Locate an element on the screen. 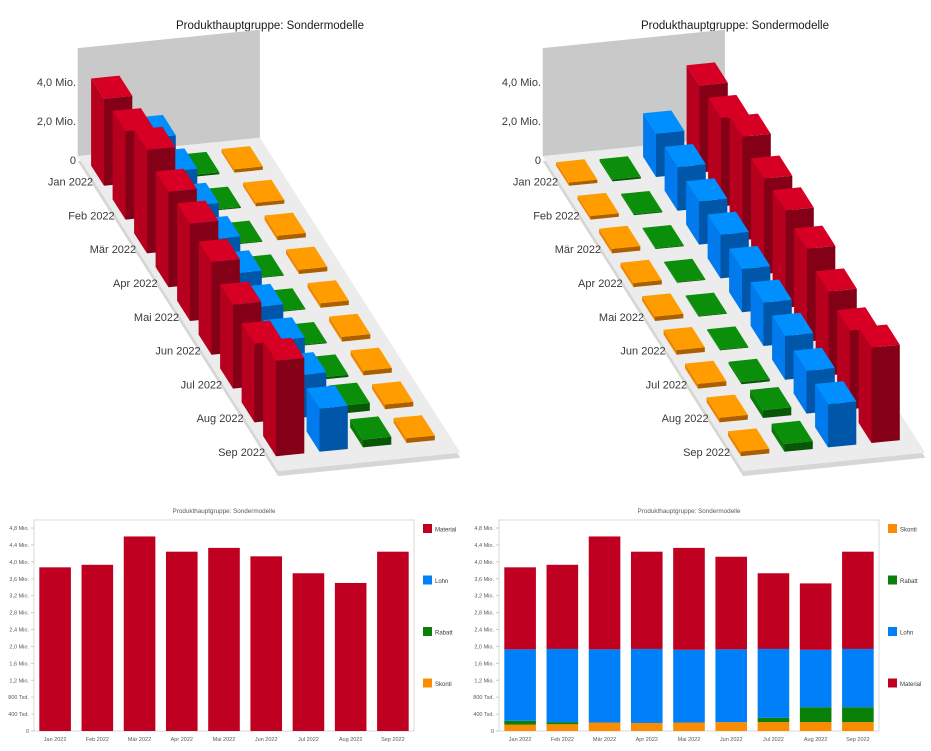  bar-skonti-m5 is located at coordinates (684, 341).